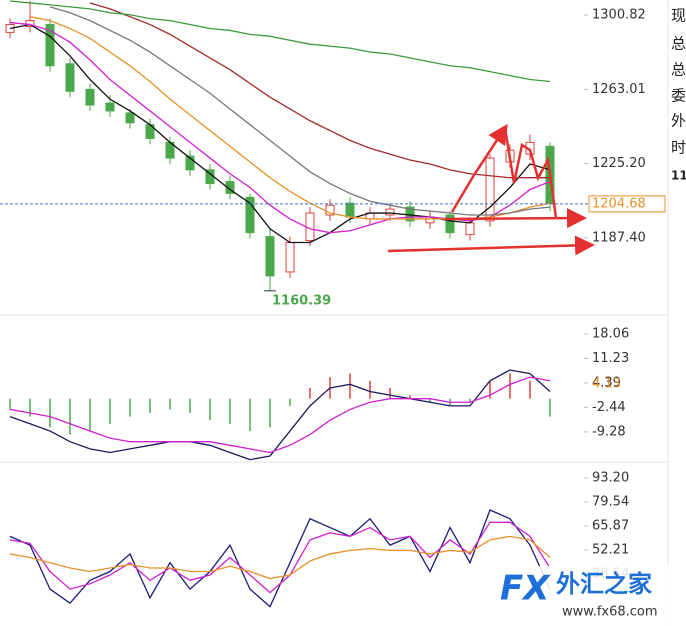 Image resolution: width=686 pixels, height=626 pixels. What do you see at coordinates (610, 612) in the screenshot?
I see `watermark-url: www.fx68.com` at bounding box center [610, 612].